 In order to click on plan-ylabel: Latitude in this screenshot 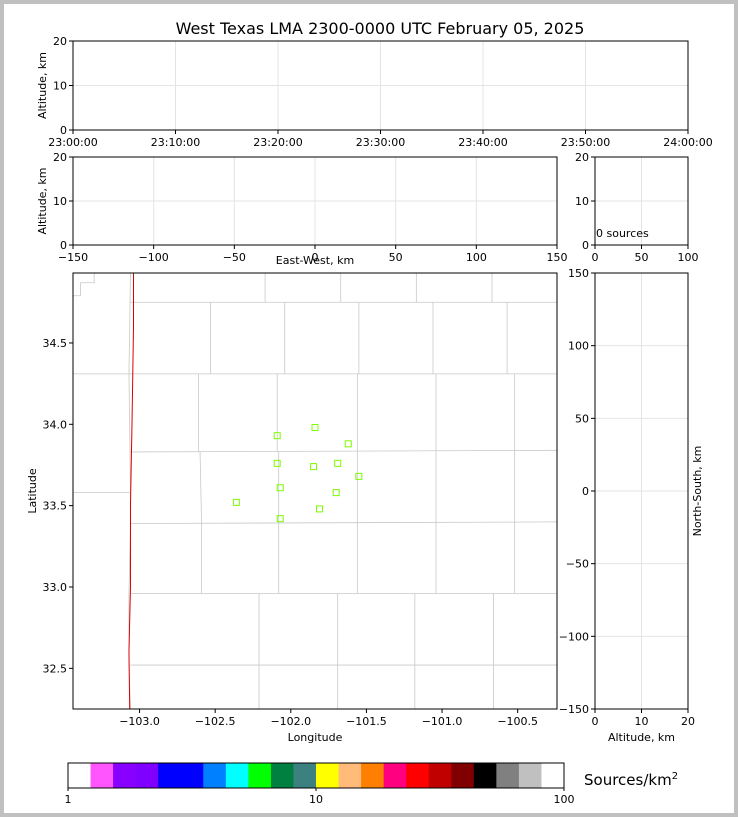, I will do `click(32, 491)`.